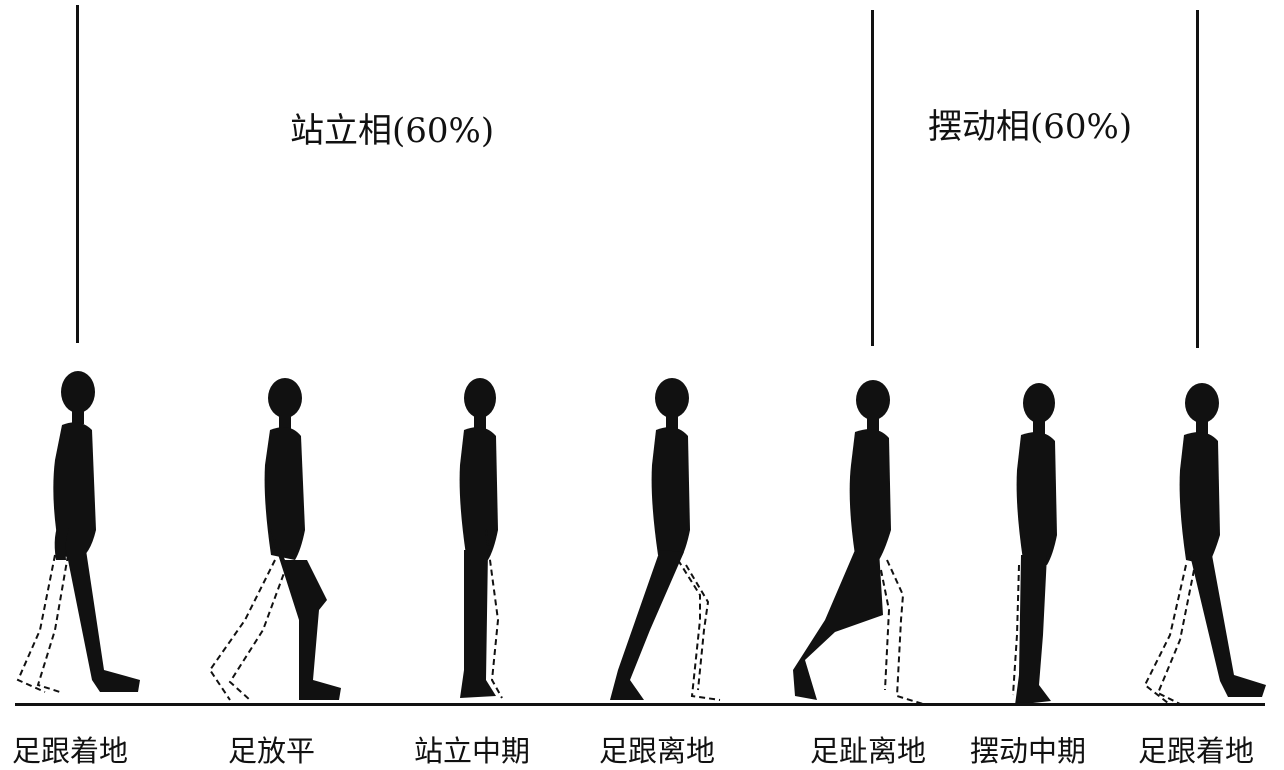  What do you see at coordinates (272, 751) in the screenshot?
I see `label-foot-flat: 足放平` at bounding box center [272, 751].